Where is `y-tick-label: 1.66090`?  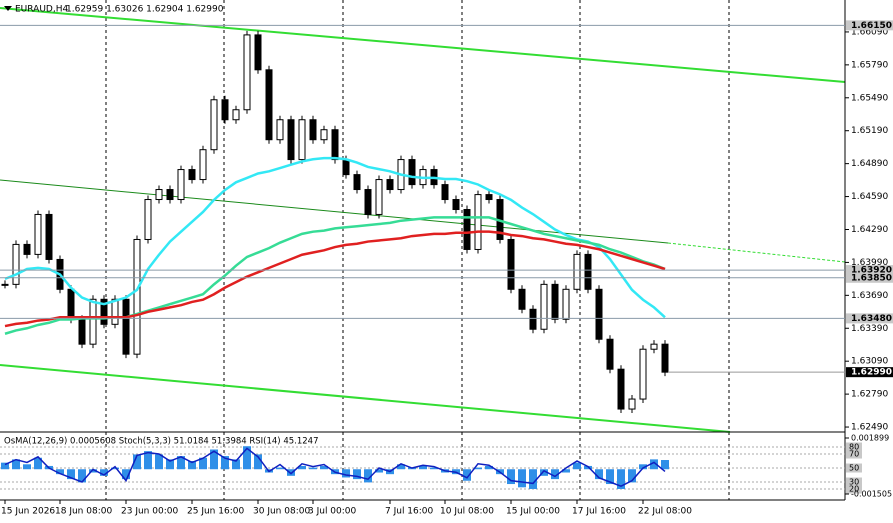
y-tick-label: 1.66090 is located at coordinates (869, 32).